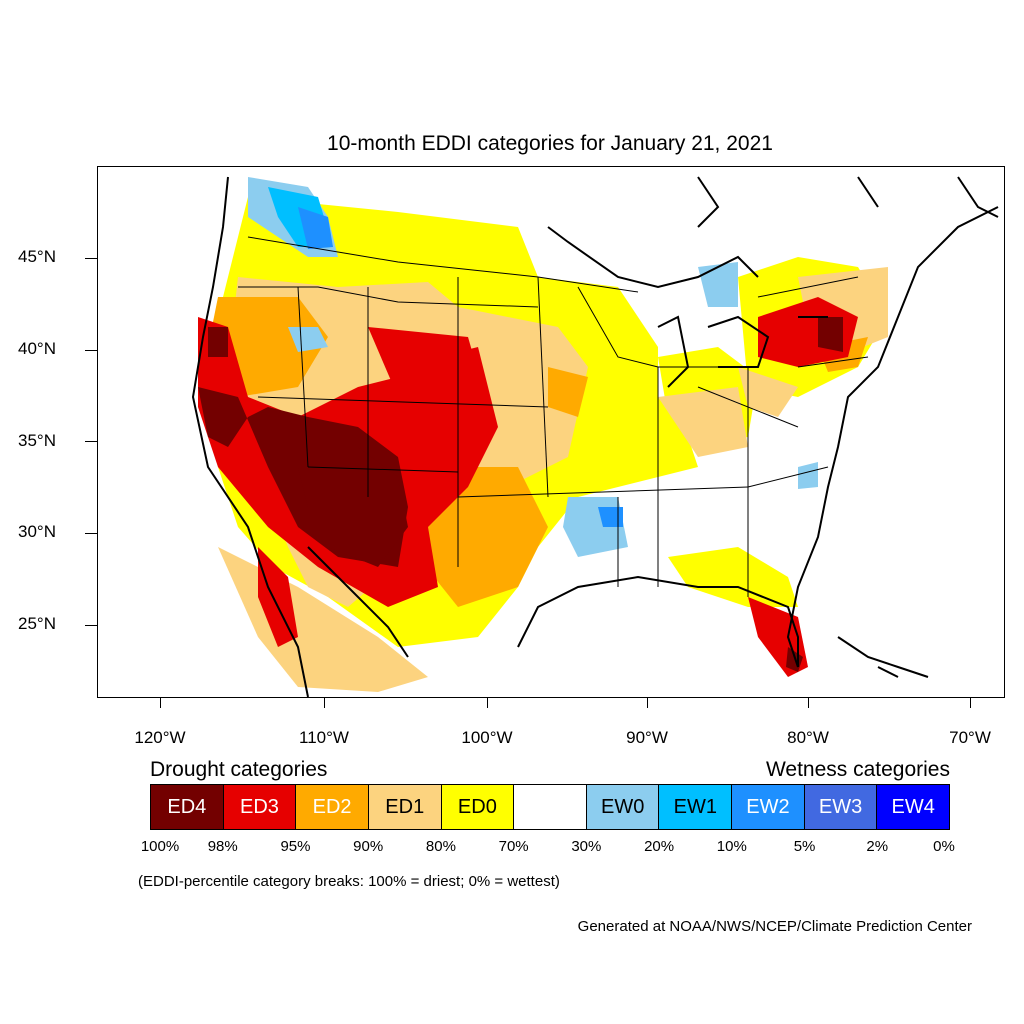 This screenshot has width=1024, height=1024. What do you see at coordinates (324, 702) in the screenshot?
I see `lon-tick-110w` at bounding box center [324, 702].